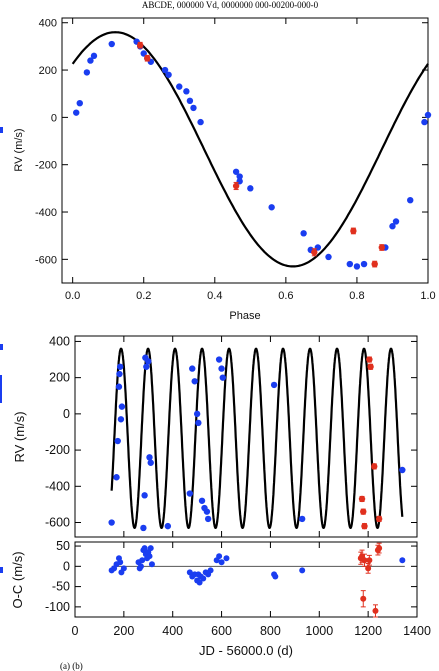  Describe the element at coordinates (57, 450) in the screenshot. I see `timeseries-y-tick-label: -200` at that location.